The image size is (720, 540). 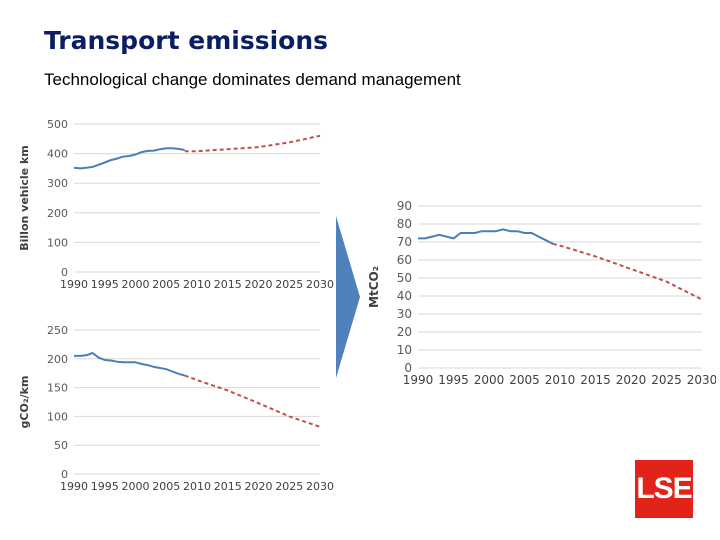 I want to click on y-tick-label: 20, so click(x=404, y=332).